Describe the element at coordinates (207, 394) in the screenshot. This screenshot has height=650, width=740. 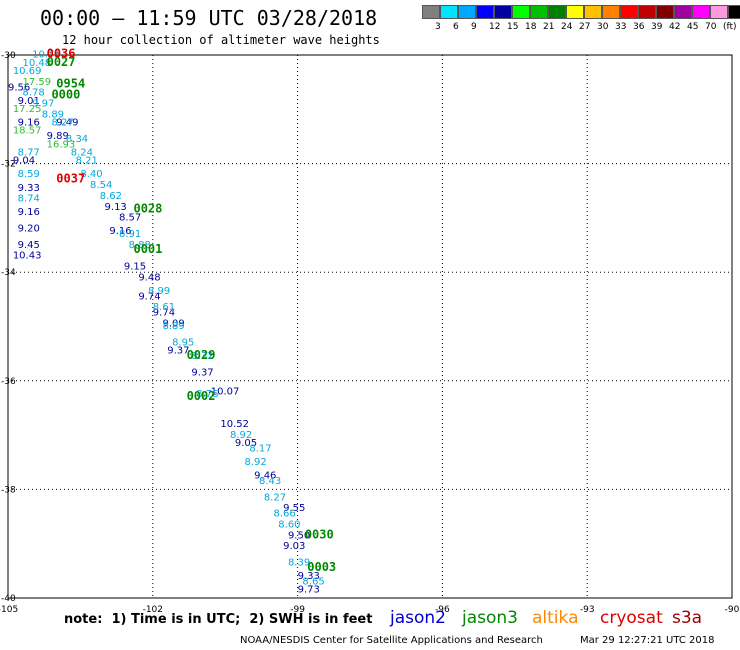
I see `wave-height-label: 8.76` at that location.